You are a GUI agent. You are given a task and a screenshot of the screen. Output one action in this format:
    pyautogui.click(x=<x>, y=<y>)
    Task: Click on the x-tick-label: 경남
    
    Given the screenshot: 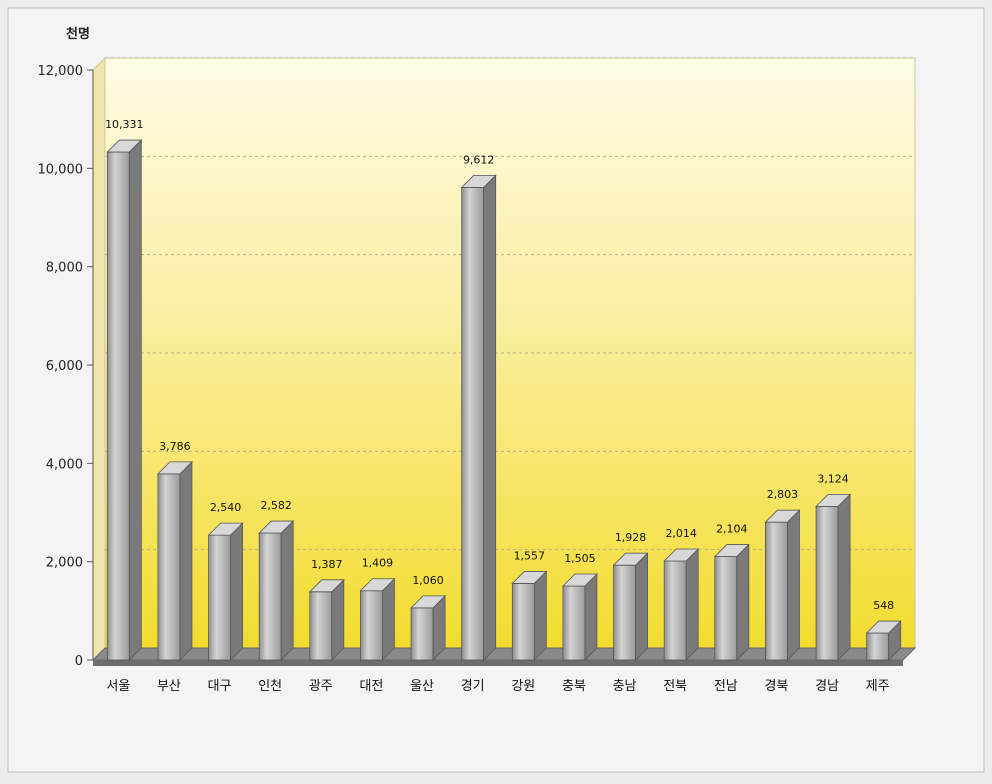 What is the action you would take?
    pyautogui.click(x=827, y=686)
    